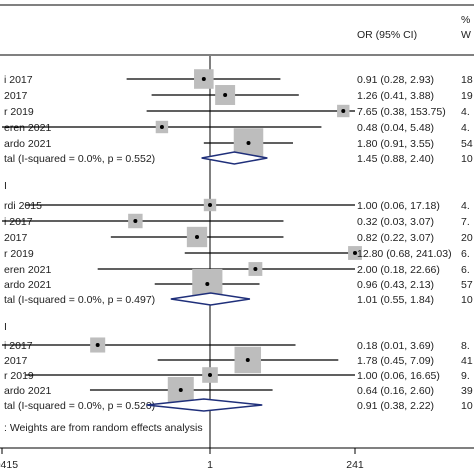  I want to click on weight-value: 54, so click(467, 144).